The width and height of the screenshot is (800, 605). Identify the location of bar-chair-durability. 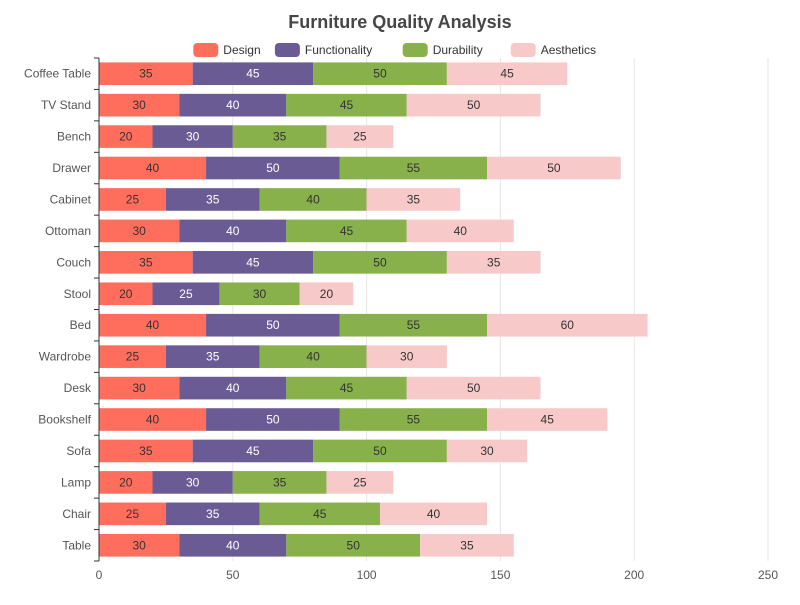
(319, 514).